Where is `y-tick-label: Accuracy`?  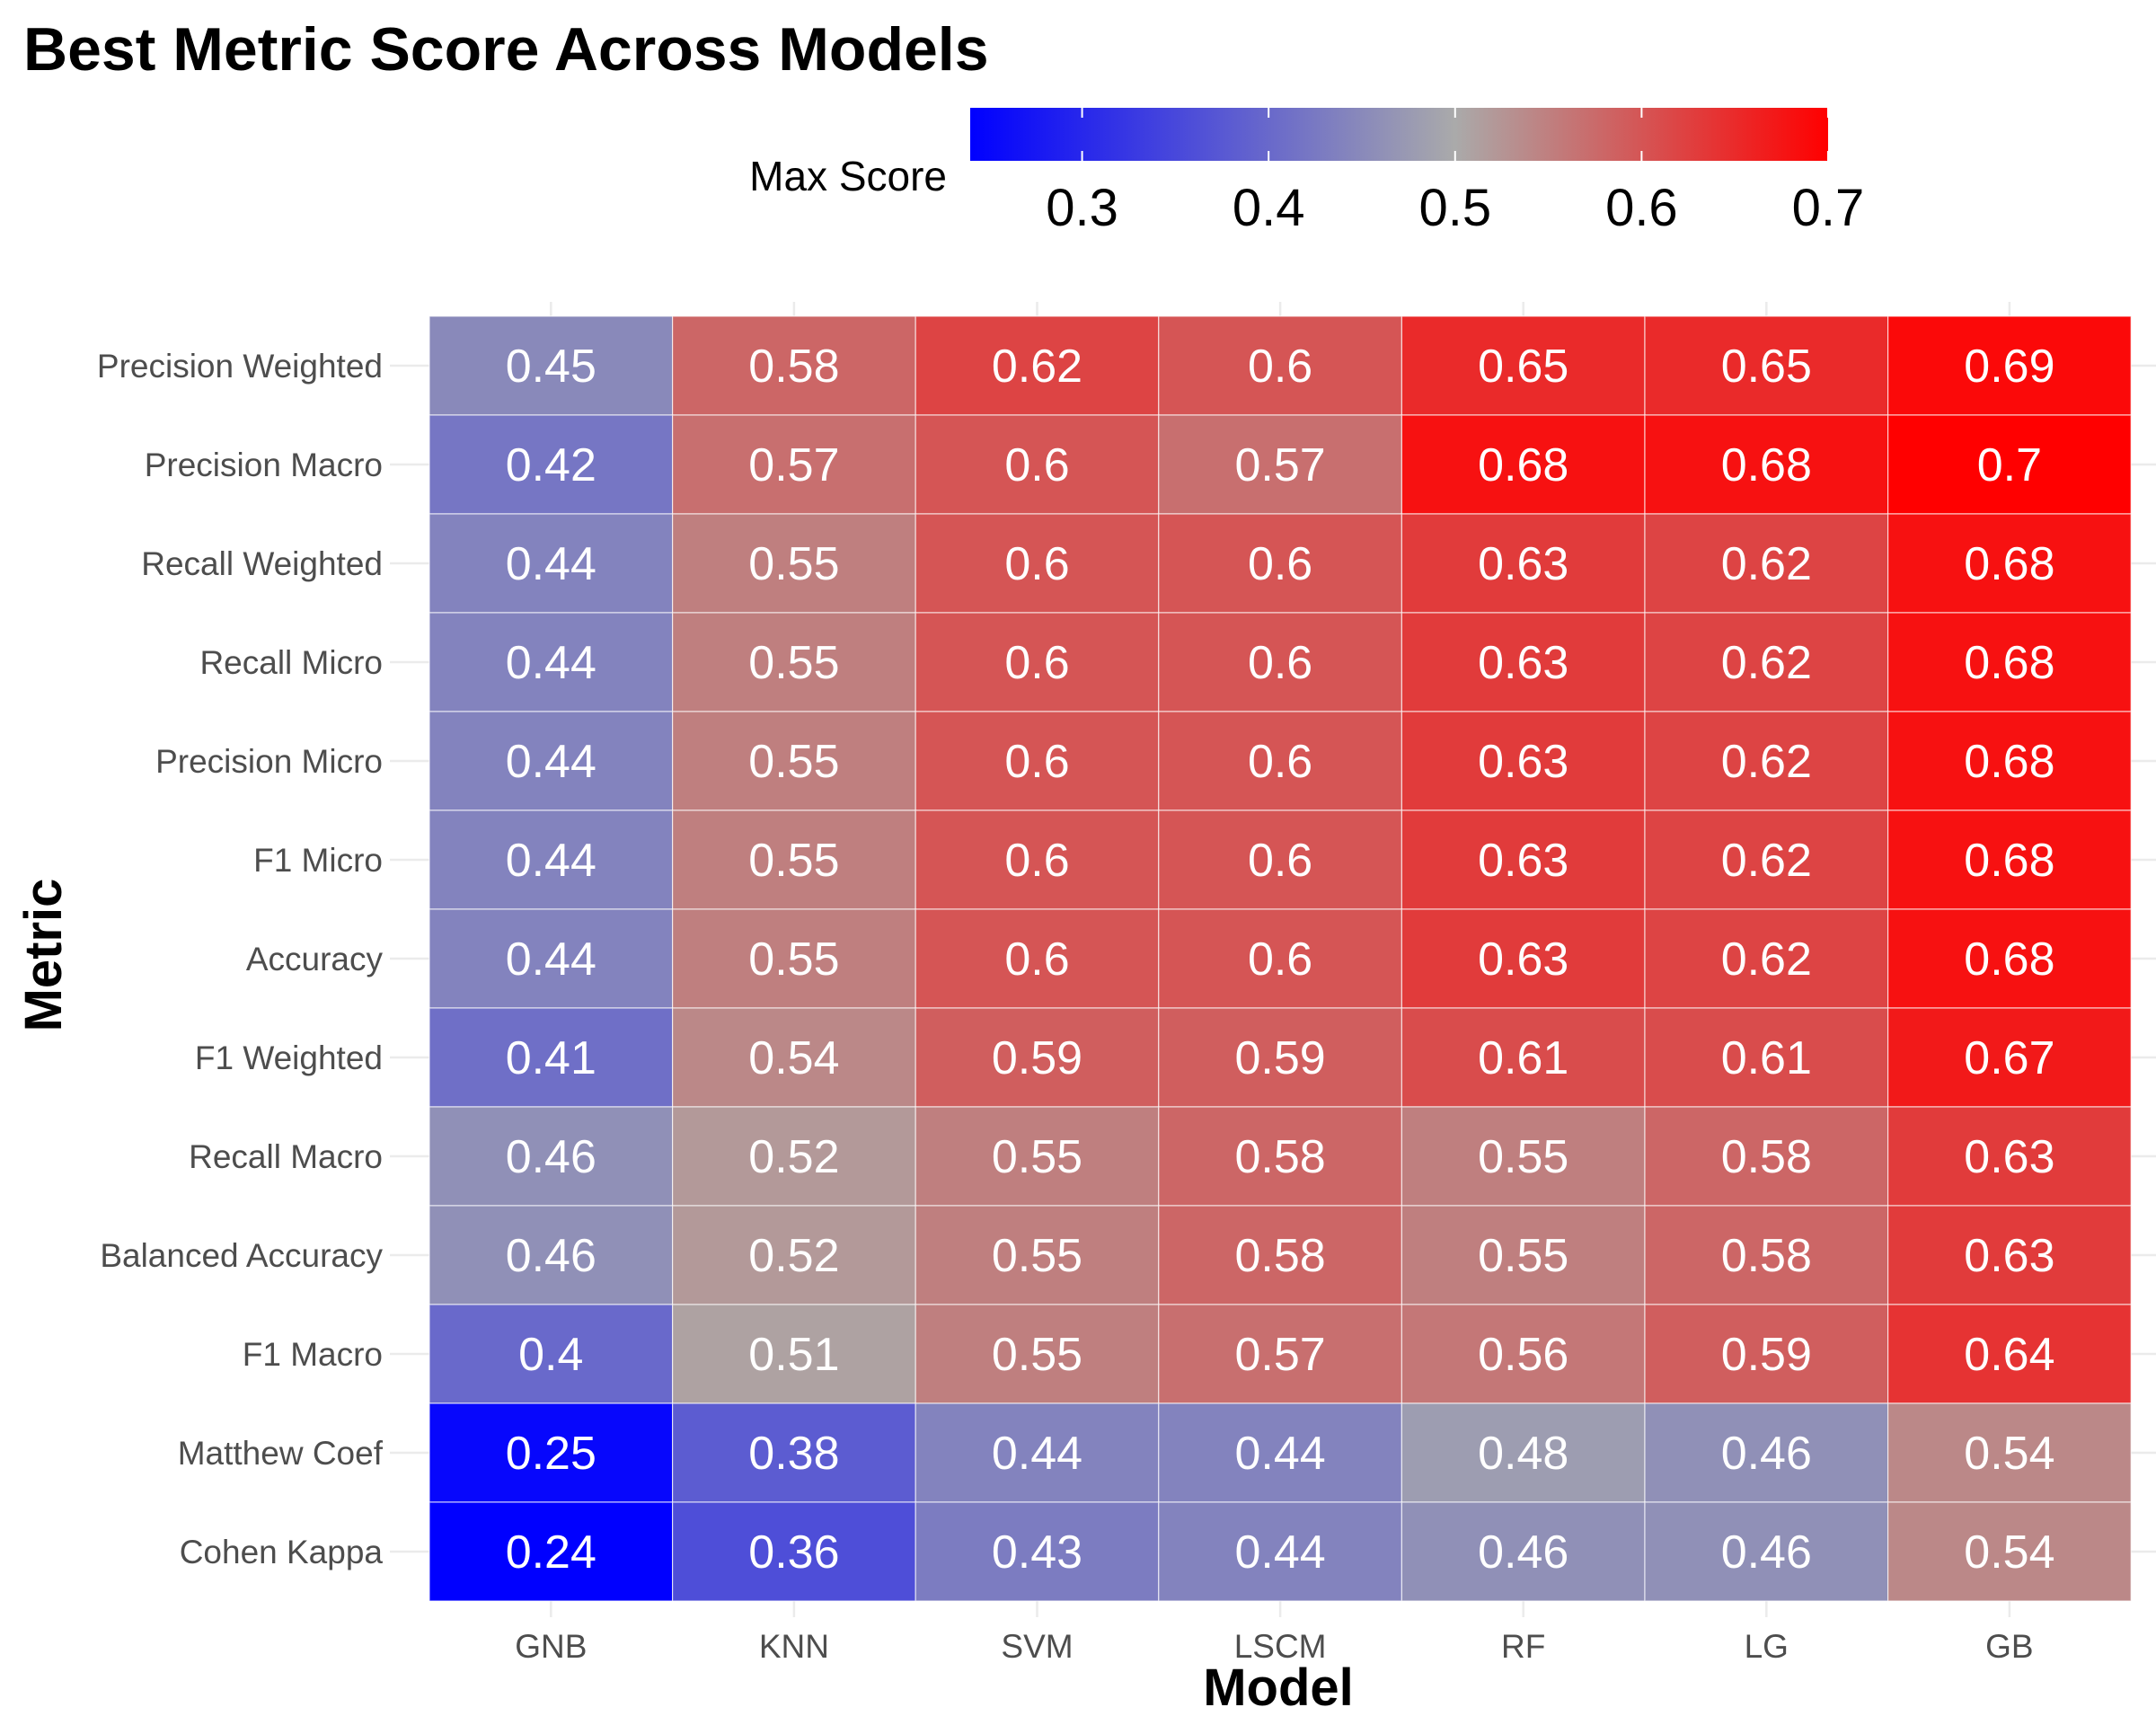
y-tick-label: Accuracy is located at coordinates (315, 959).